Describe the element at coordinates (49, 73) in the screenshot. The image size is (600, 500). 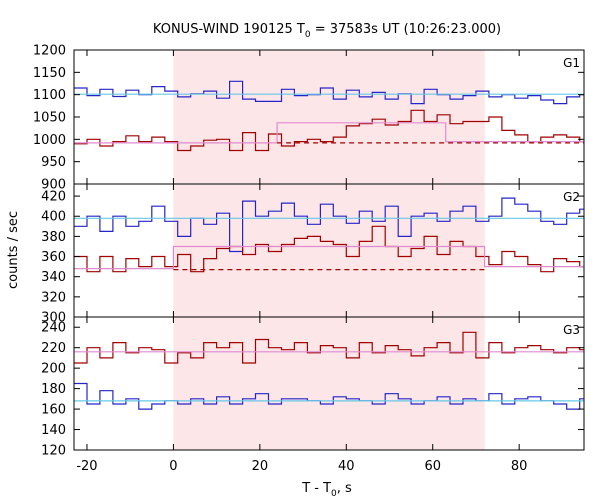
I see `y-tick-label: 1150` at that location.